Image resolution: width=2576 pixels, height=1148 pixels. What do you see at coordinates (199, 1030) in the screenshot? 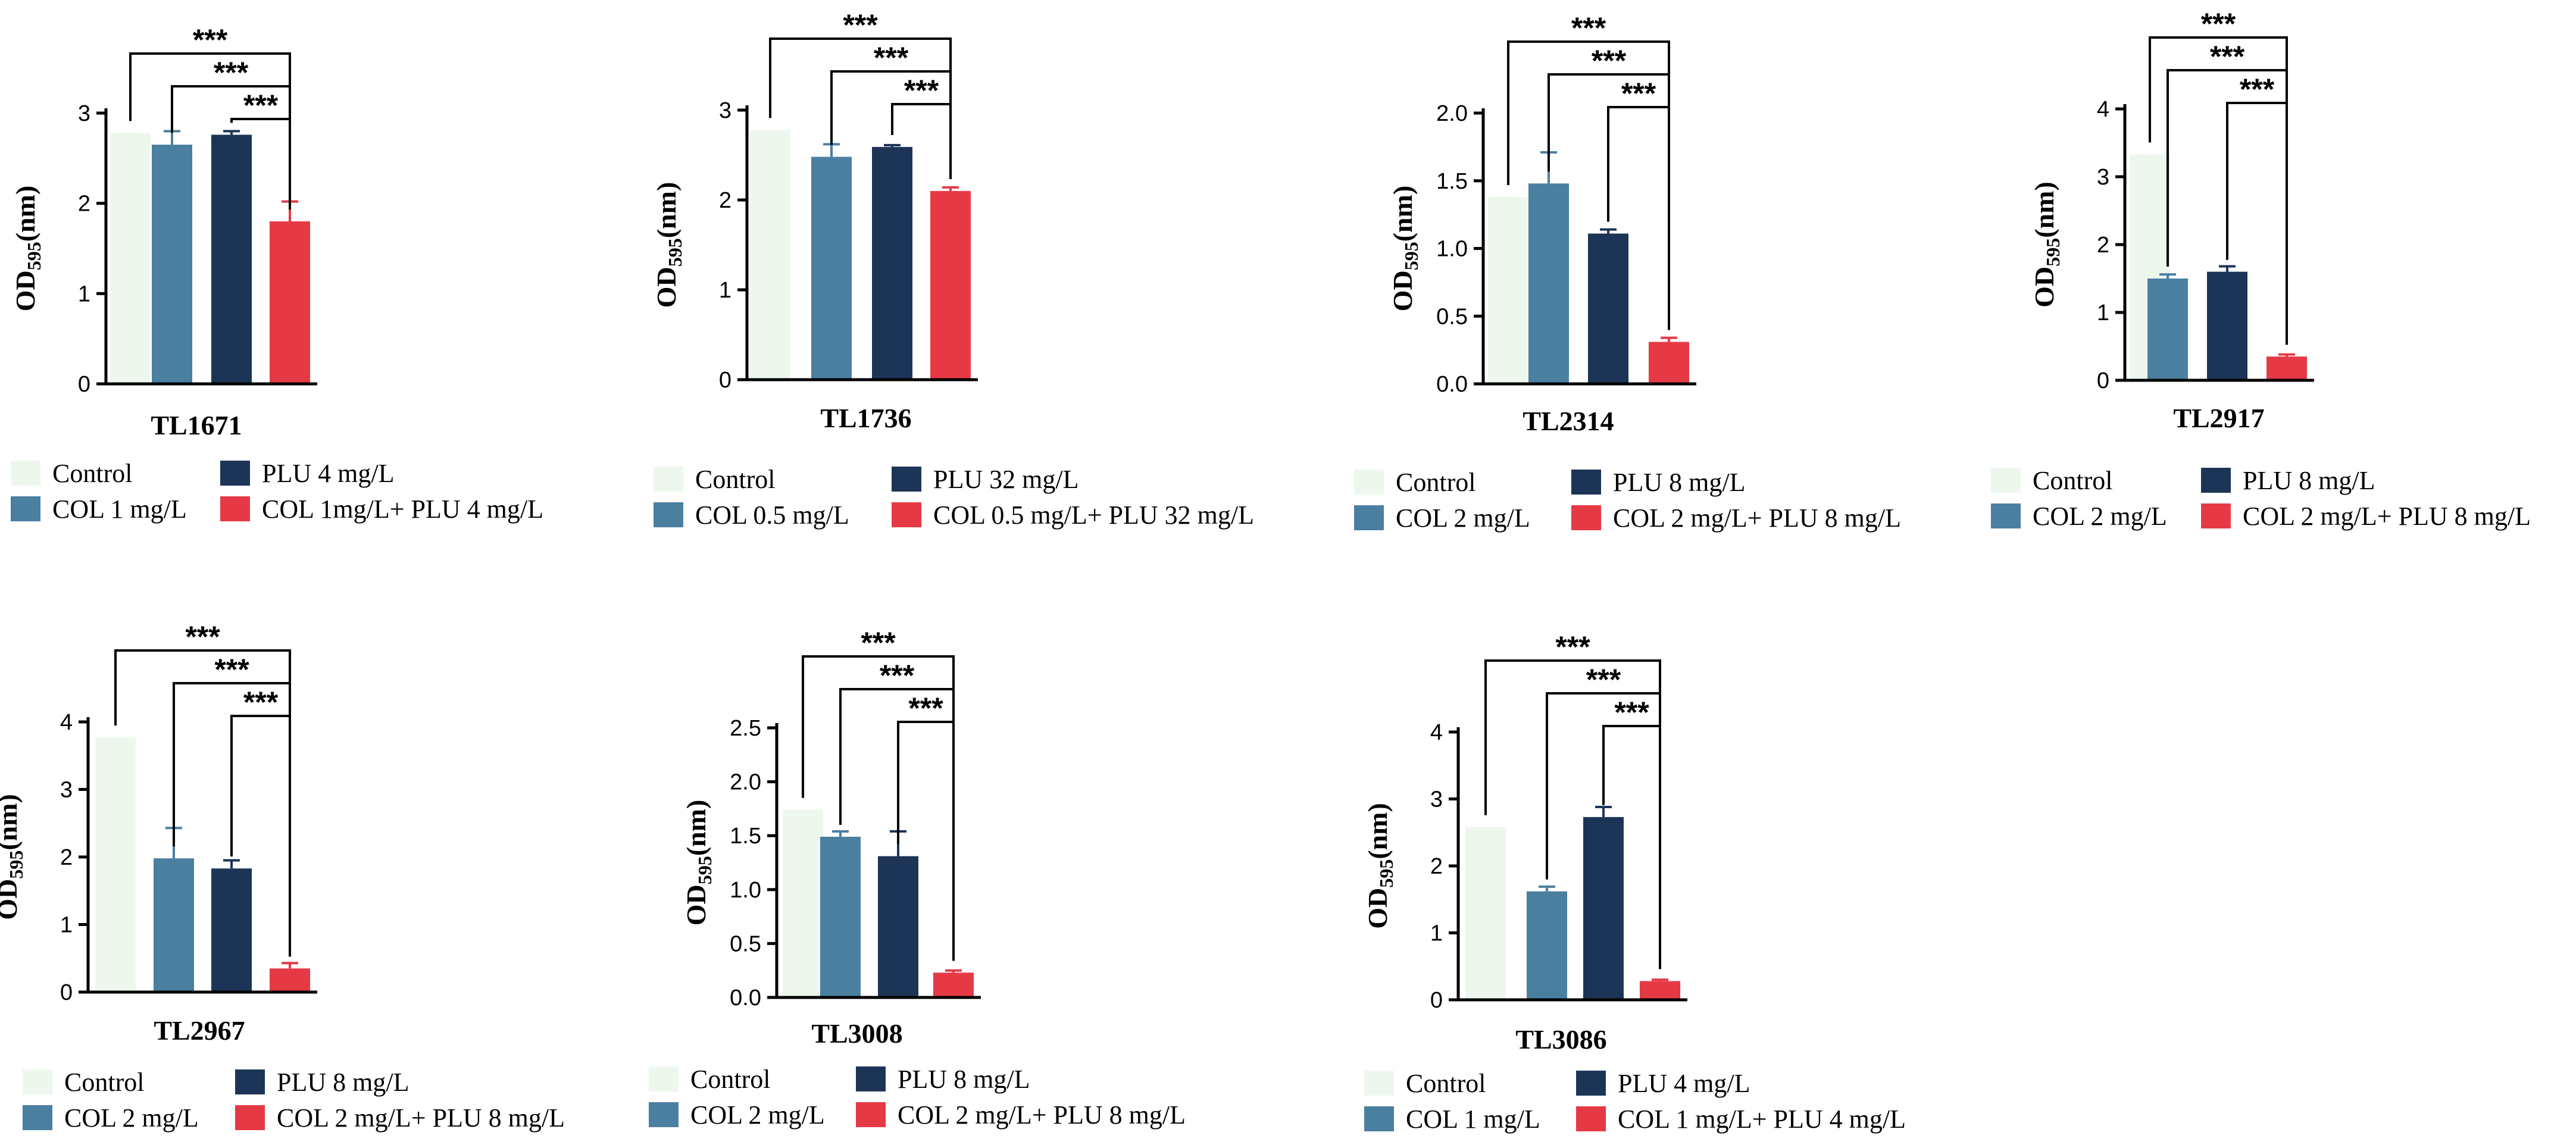
I see `chart-title: TL2967` at bounding box center [199, 1030].